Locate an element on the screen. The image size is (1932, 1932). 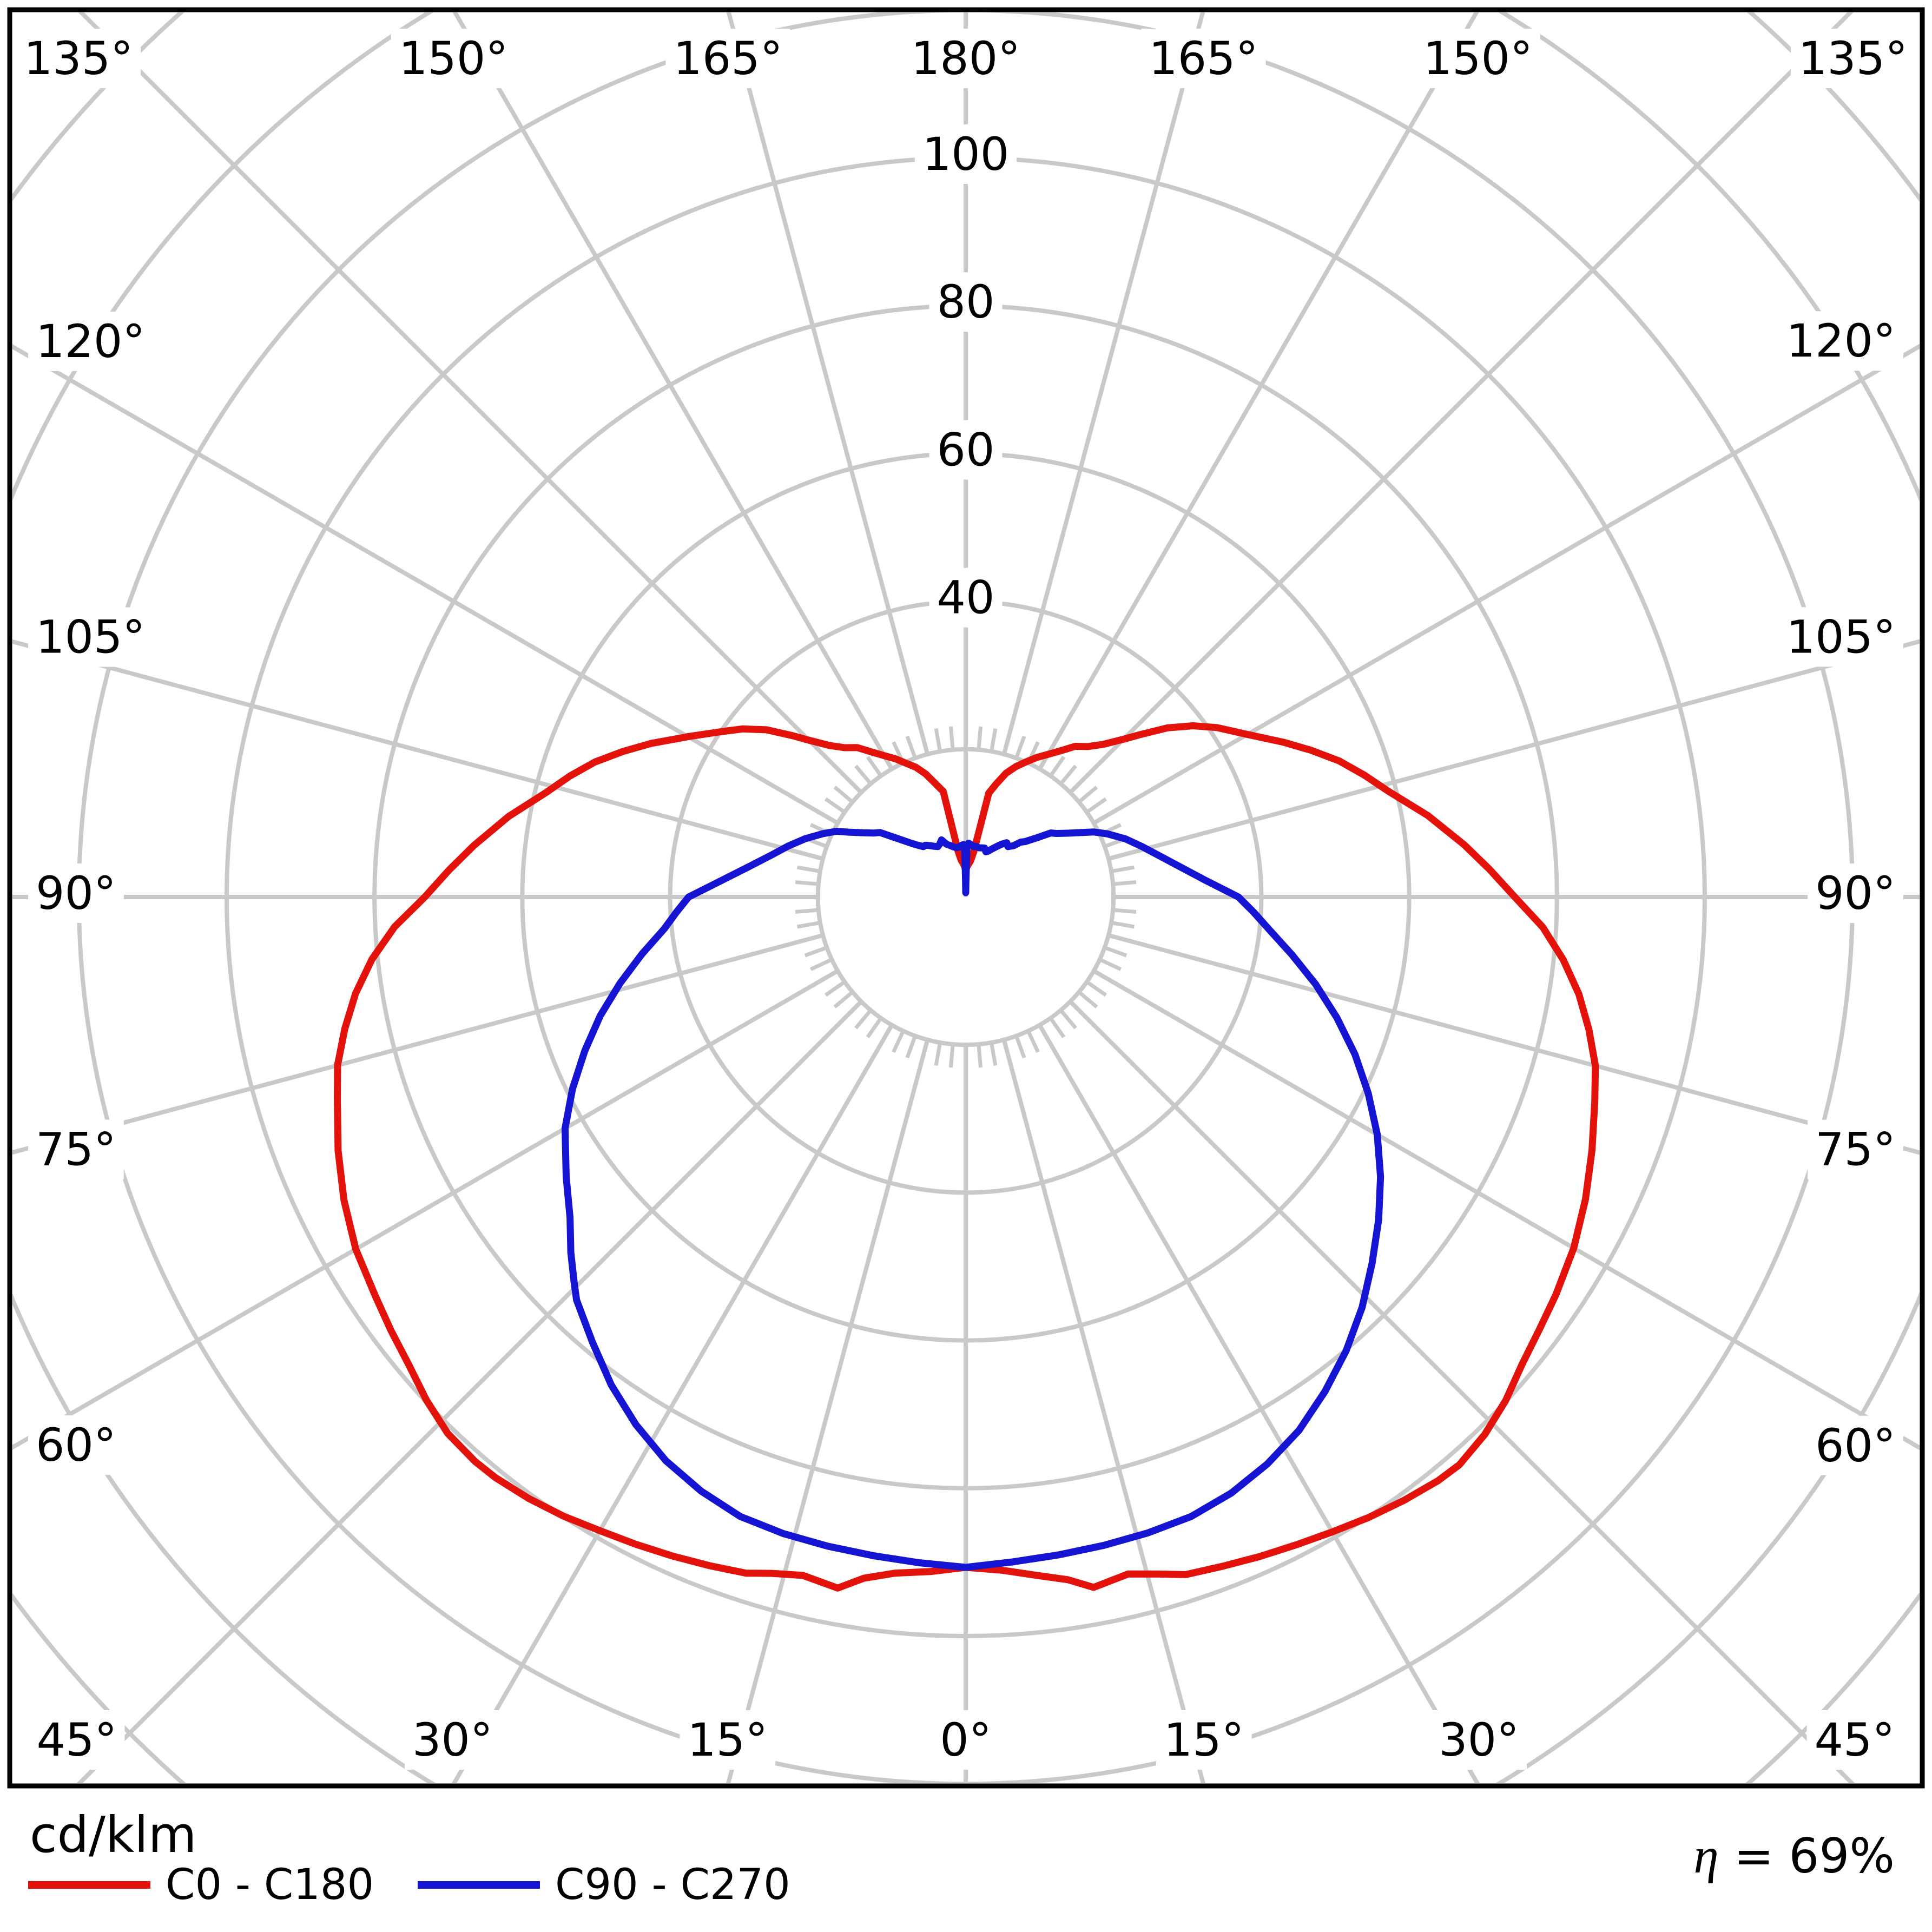
angle-label-right-60: 60° is located at coordinates (1855, 1445).